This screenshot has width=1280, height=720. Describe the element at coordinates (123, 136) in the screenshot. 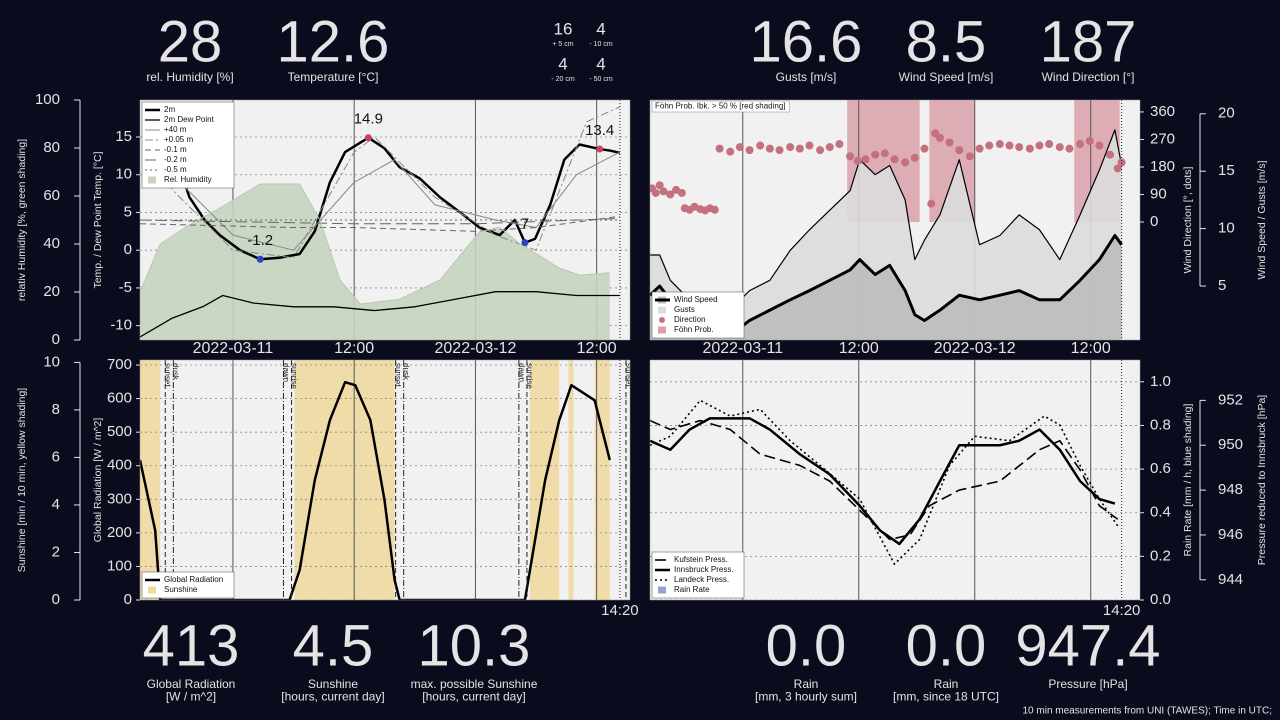

I see `y-tick-label: 15` at that location.